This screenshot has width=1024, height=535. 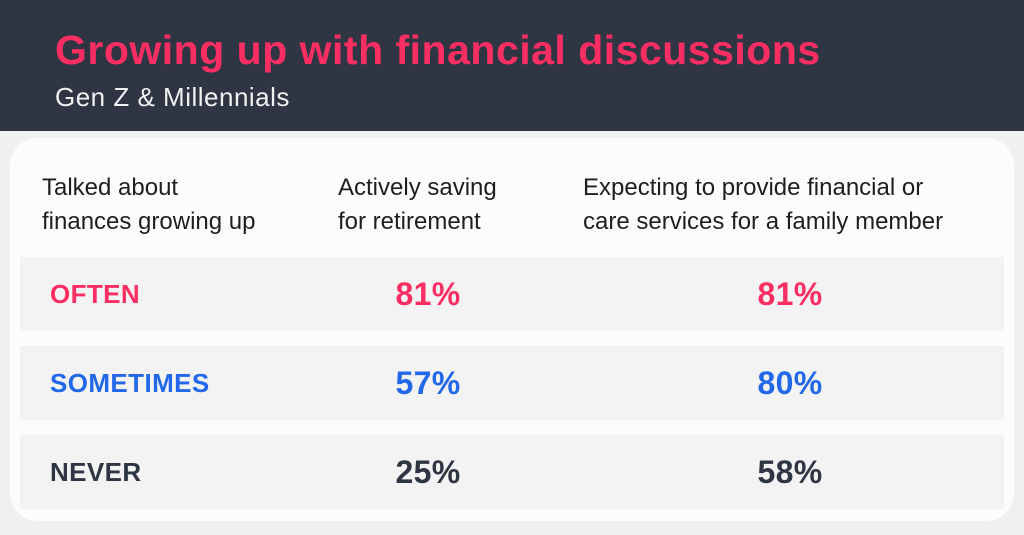 What do you see at coordinates (149, 204) in the screenshot?
I see `column-header-talked-about-finances: Talked about finances growing up` at bounding box center [149, 204].